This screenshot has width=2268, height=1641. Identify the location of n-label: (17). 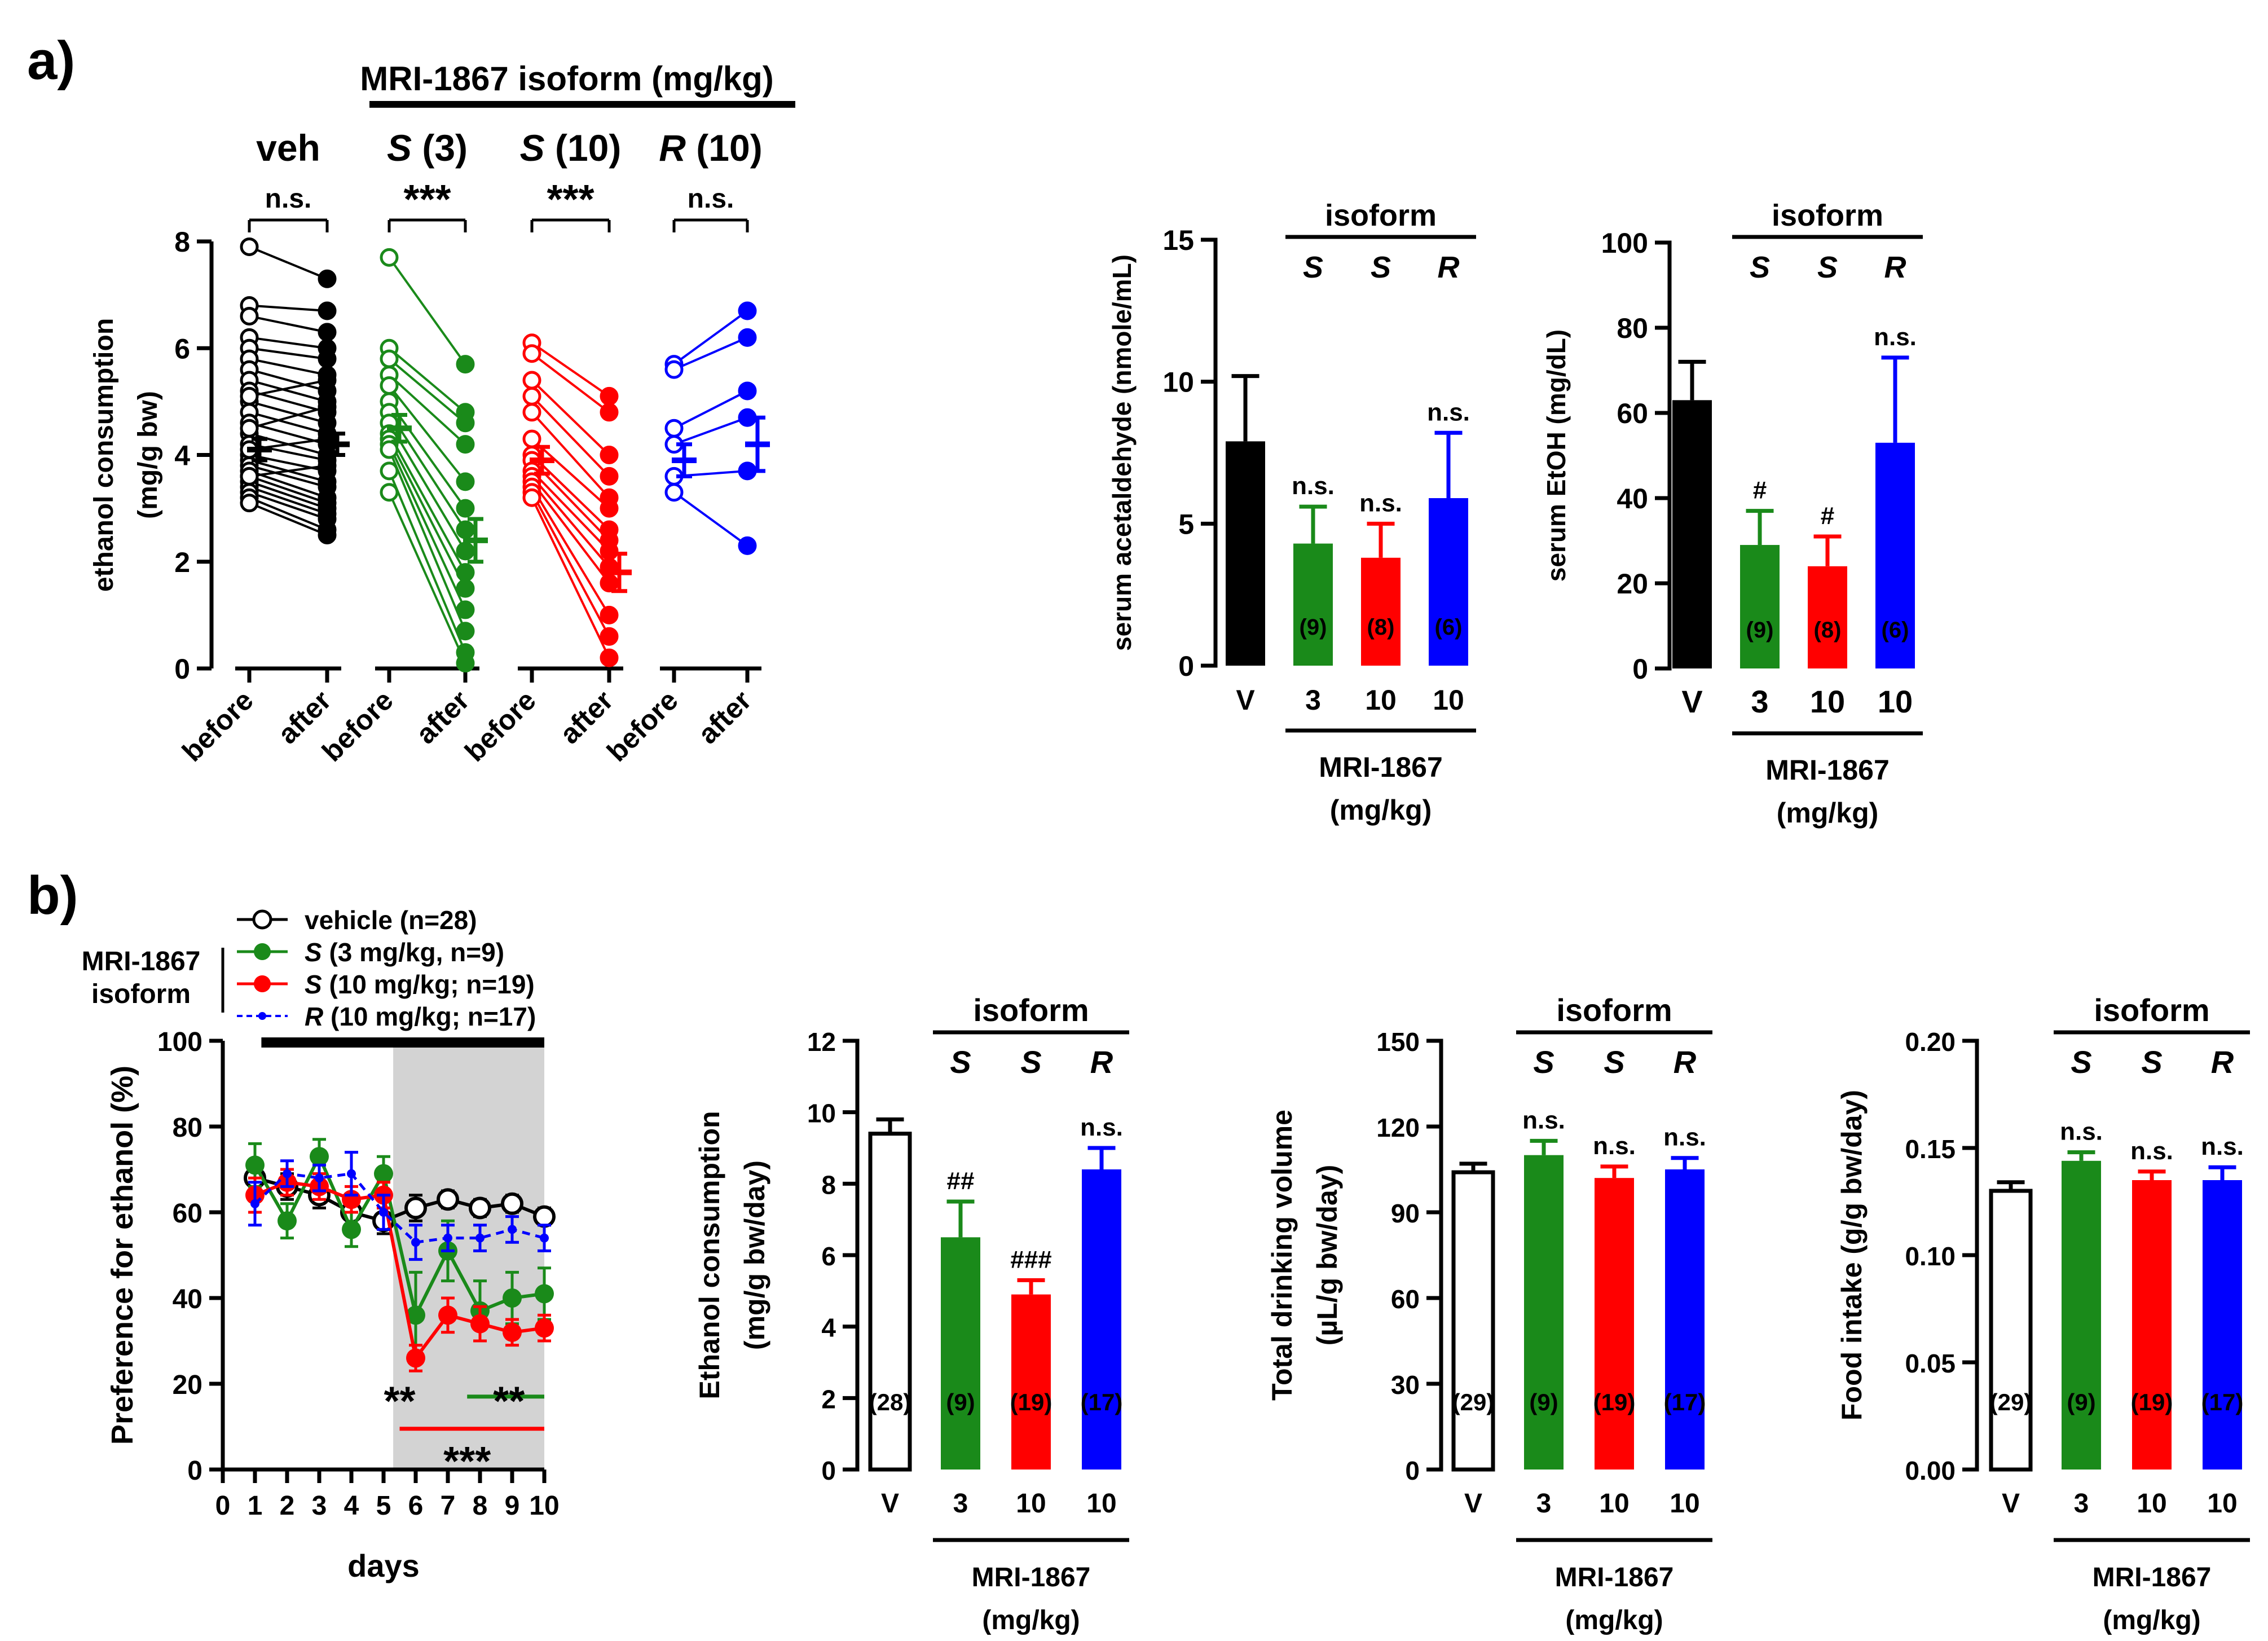
(1102, 1402).